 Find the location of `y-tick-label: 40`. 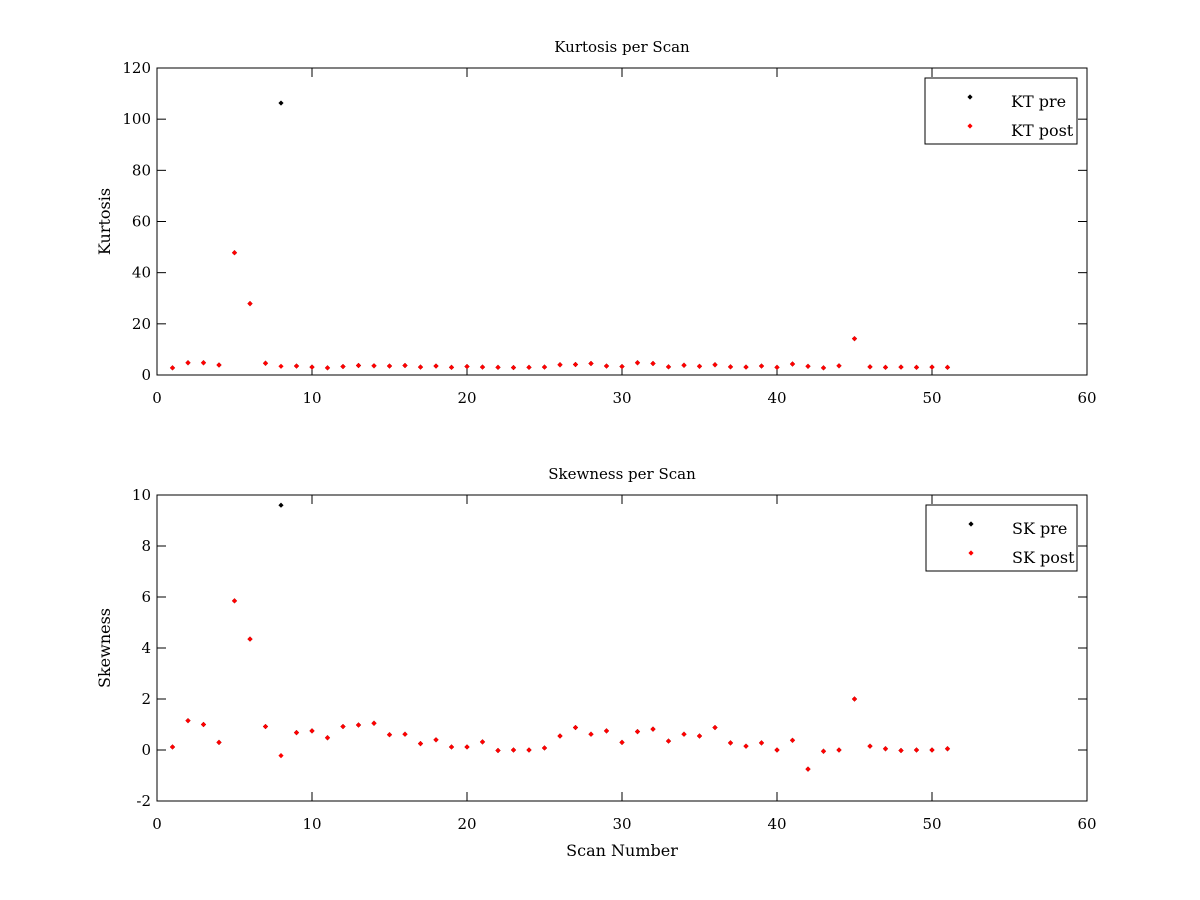

y-tick-label: 40 is located at coordinates (141, 273).